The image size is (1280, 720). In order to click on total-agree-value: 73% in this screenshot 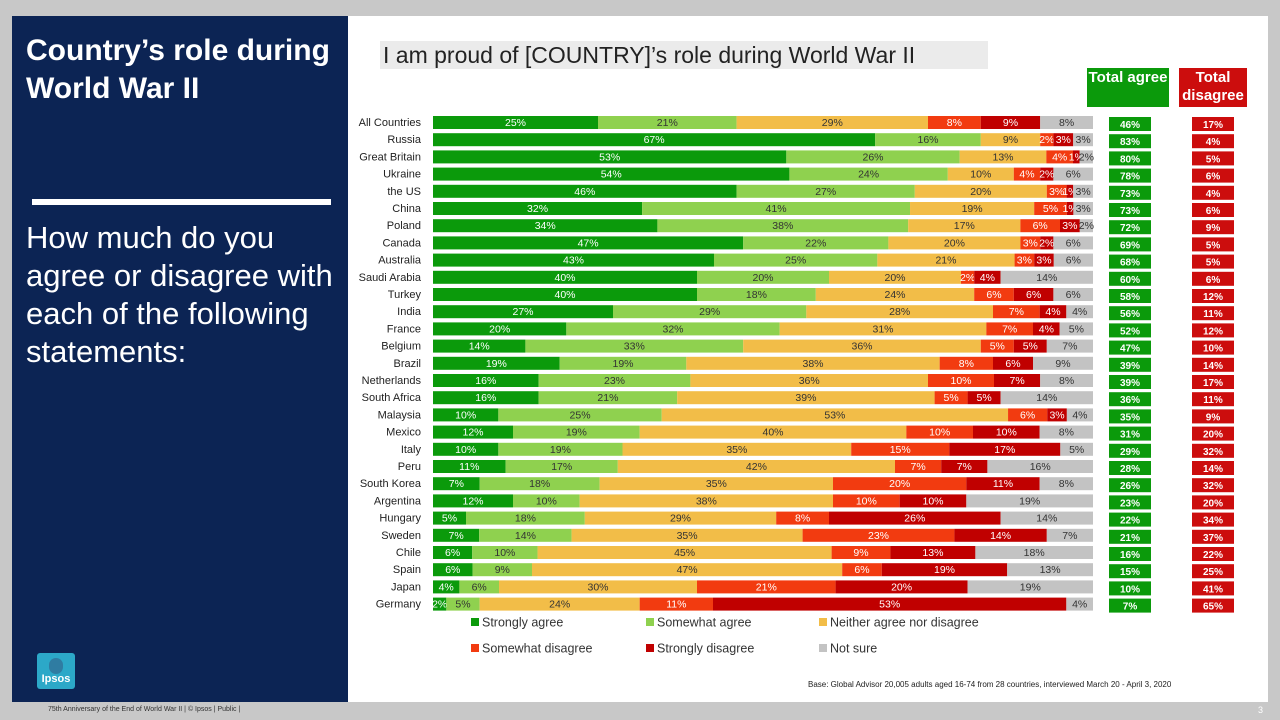, I will do `click(1130, 194)`.